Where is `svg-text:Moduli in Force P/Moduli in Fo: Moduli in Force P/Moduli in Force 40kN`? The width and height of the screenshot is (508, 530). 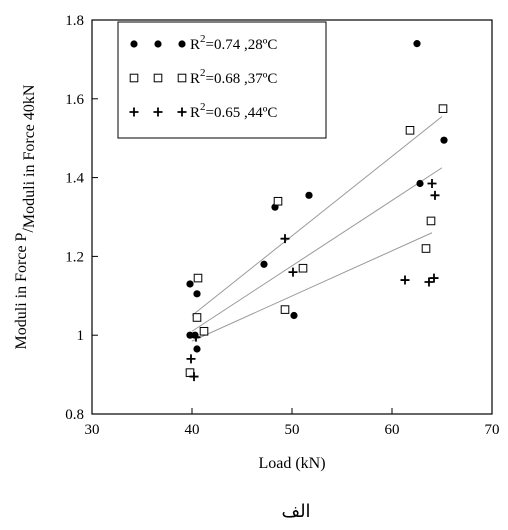 svg-text:Moduli in Force P/Moduli in Fo: Moduli in Force P/Moduli in Force 40kN is located at coordinates (25, 216).